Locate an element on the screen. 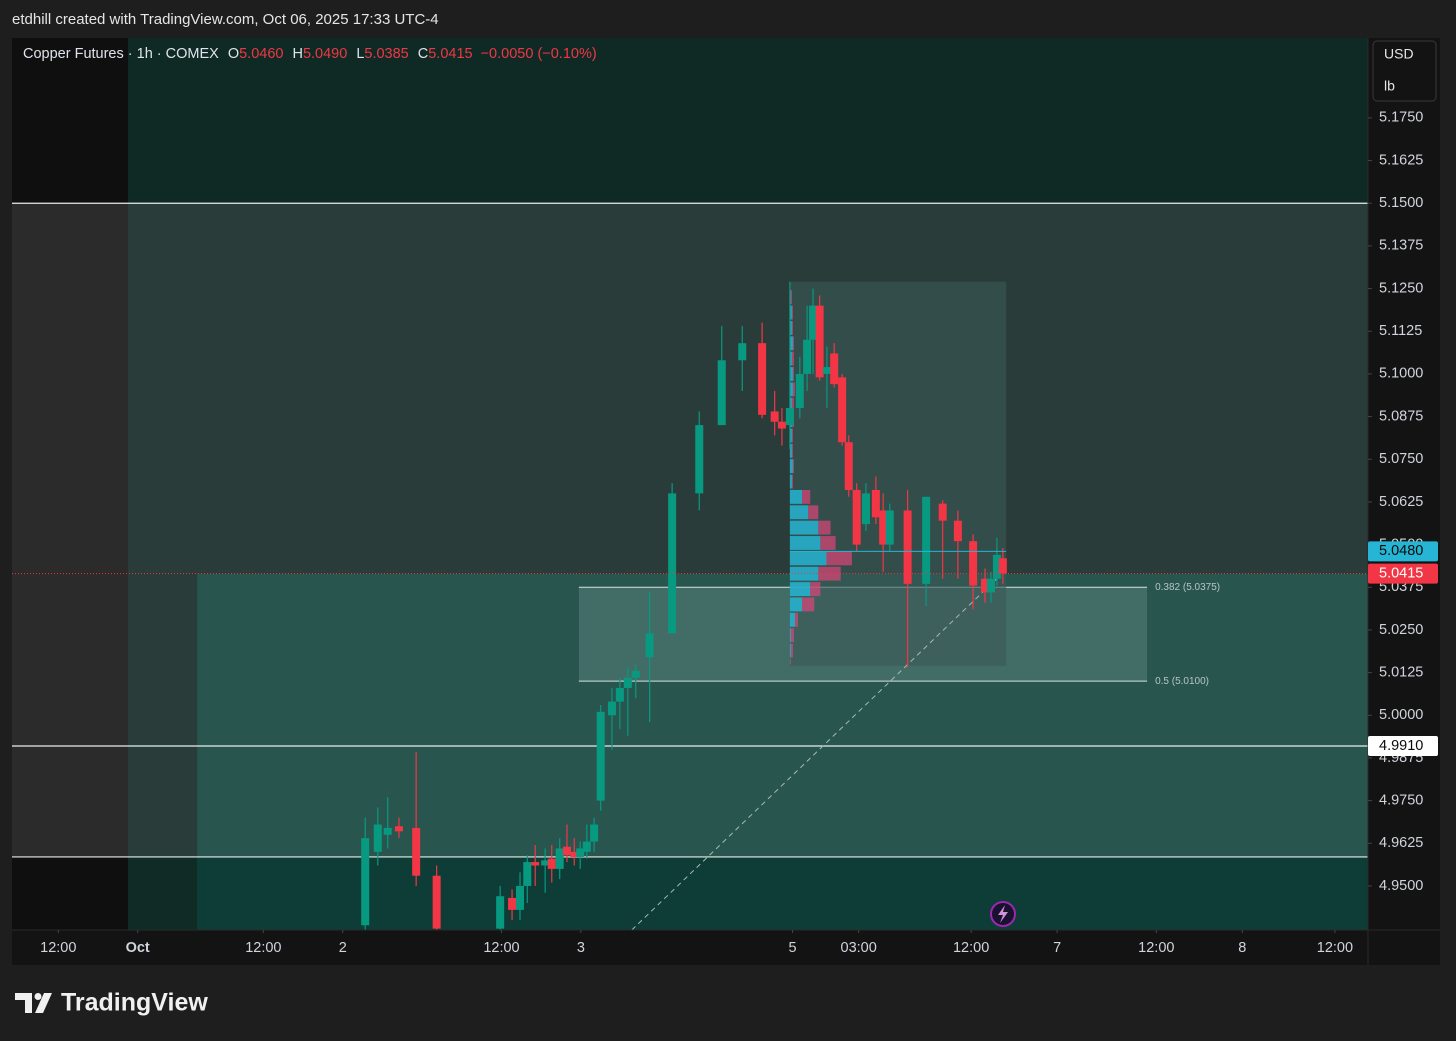 Image resolution: width=1456 pixels, height=1041 pixels. y-tick-label: 4.9750 is located at coordinates (1401, 800).